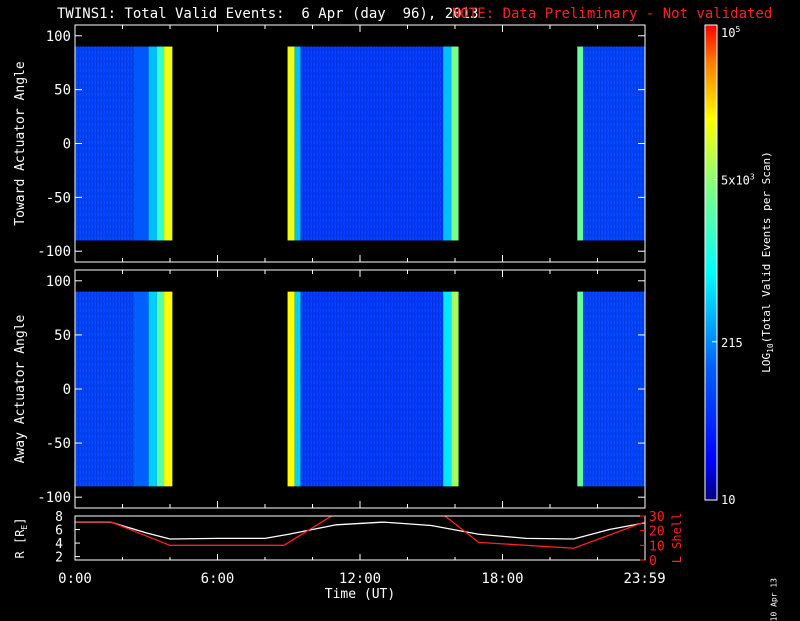 The image size is (800, 621). I want to click on y-tick-label-toward: 0, so click(67, 145).